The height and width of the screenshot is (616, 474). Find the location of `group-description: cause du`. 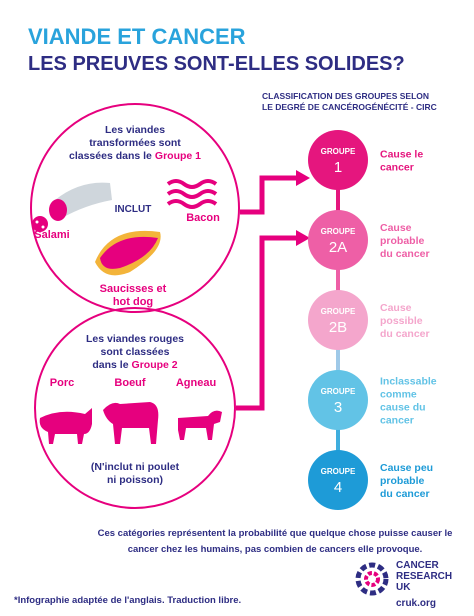

group-description: cause du is located at coordinates (403, 408).